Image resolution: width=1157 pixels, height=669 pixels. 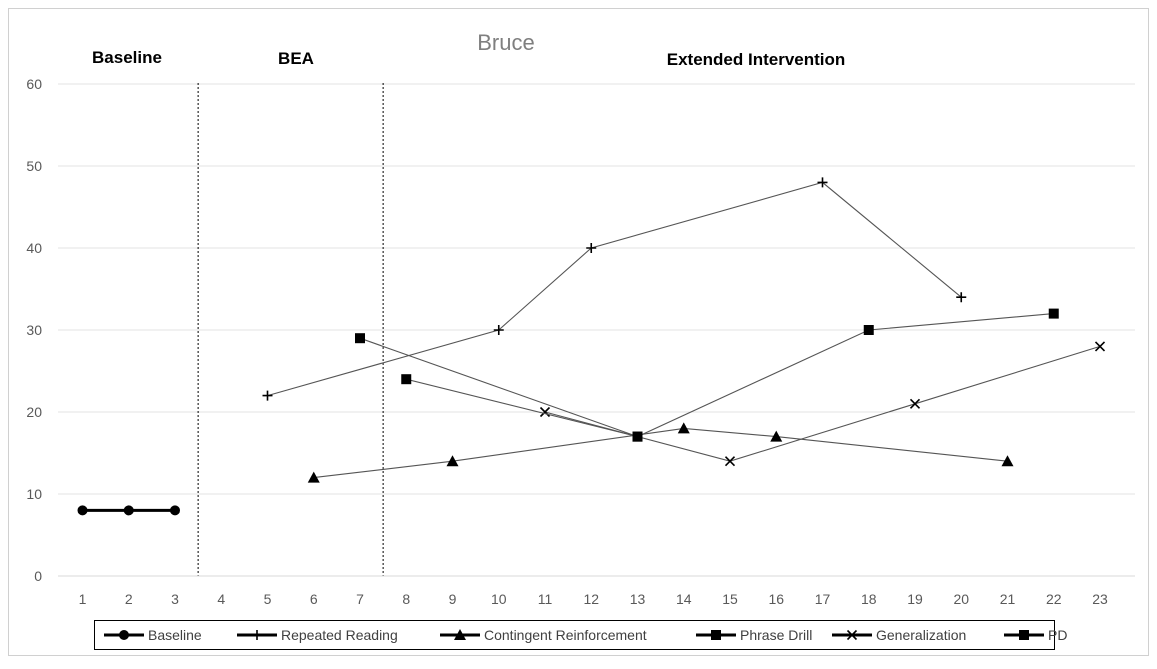 I want to click on legend-label: Baseline, so click(x=175, y=635).